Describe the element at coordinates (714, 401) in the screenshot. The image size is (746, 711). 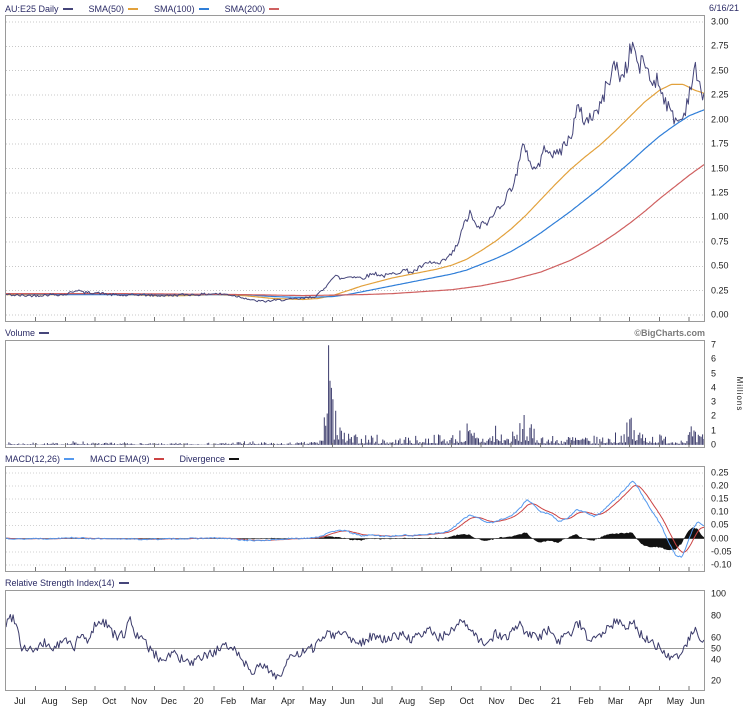
I see `y-axis-tick-label: 3` at that location.